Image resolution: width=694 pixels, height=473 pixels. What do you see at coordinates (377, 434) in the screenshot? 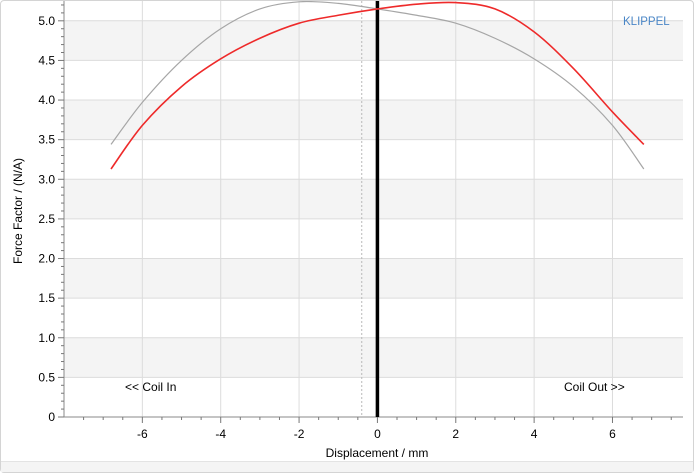
I see `x-tick-label: 0` at bounding box center [377, 434].